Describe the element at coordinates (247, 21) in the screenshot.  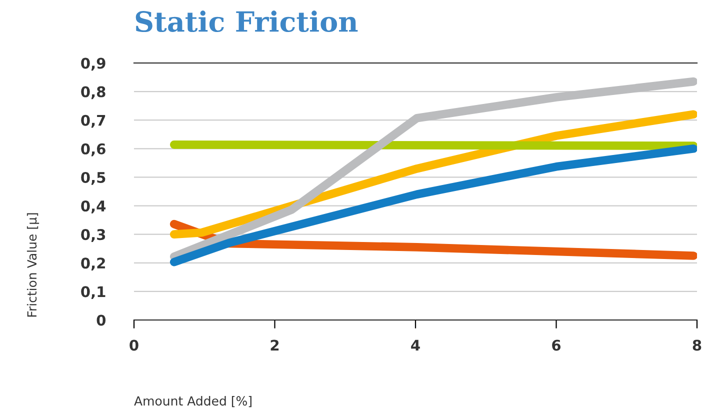
I see `chart-title: Static Friction` at that location.